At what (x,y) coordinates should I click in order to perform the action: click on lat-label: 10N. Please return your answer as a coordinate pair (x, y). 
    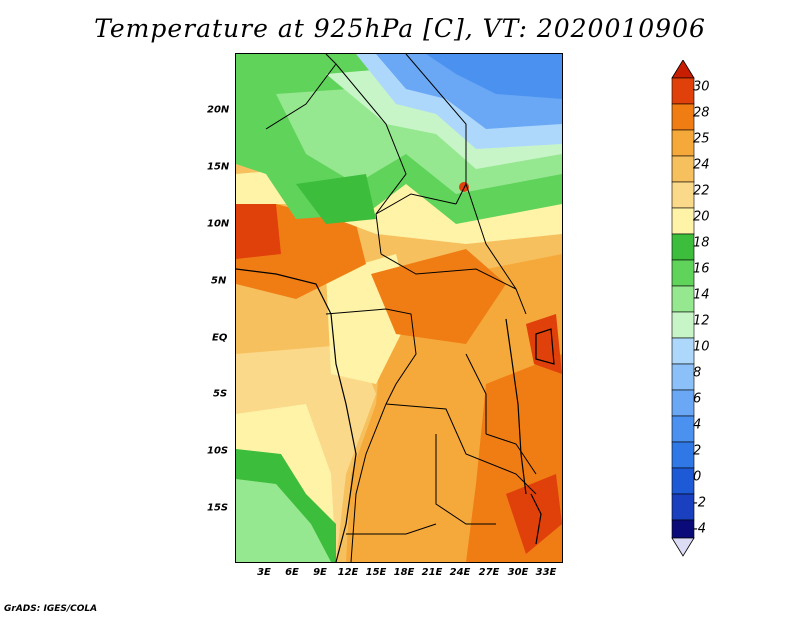
    Looking at the image, I should click on (218, 224).